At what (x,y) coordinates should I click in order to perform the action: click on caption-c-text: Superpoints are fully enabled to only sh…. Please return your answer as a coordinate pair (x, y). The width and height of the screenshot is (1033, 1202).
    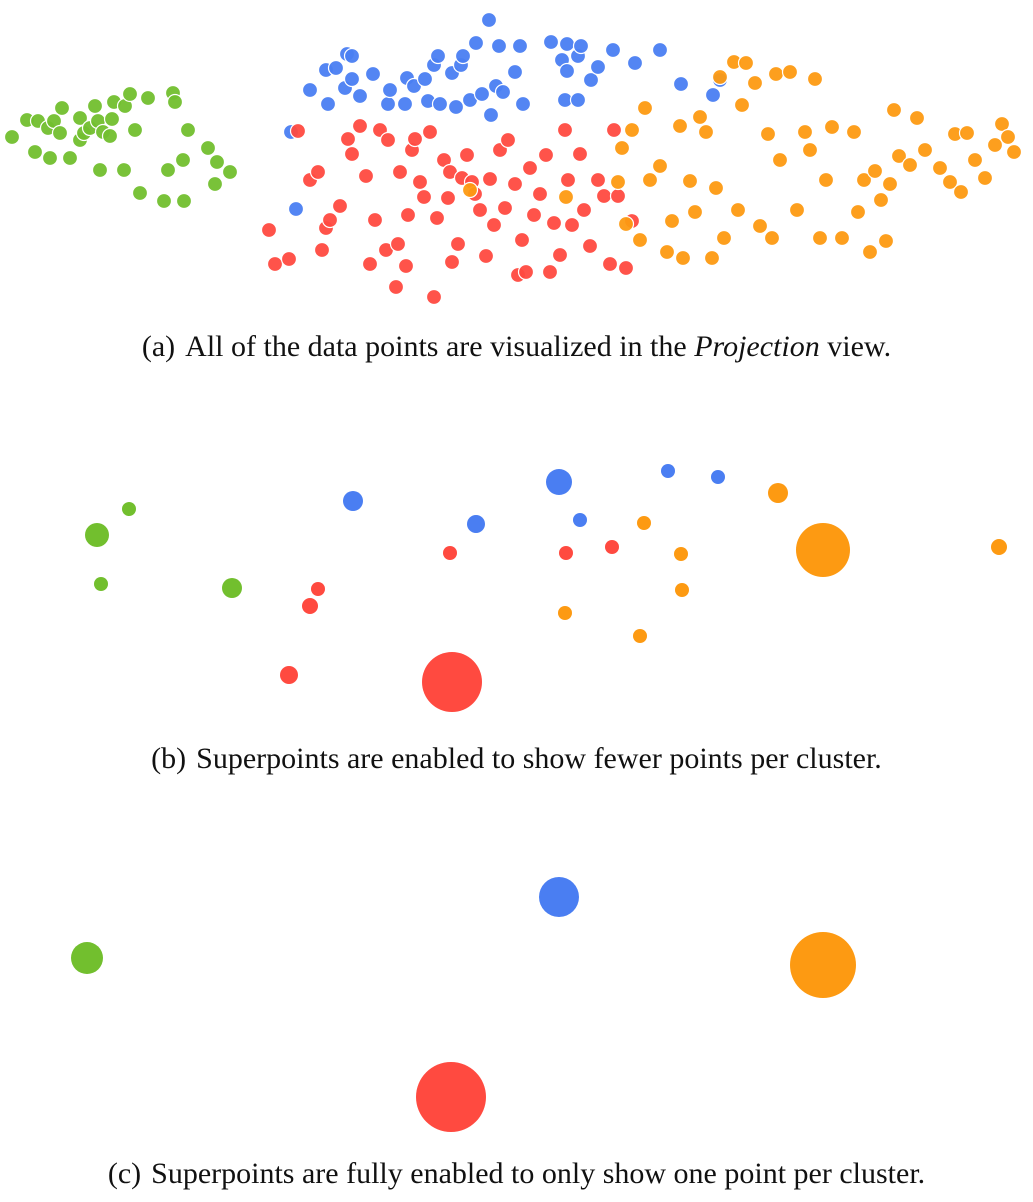
    Looking at the image, I should click on (538, 1173).